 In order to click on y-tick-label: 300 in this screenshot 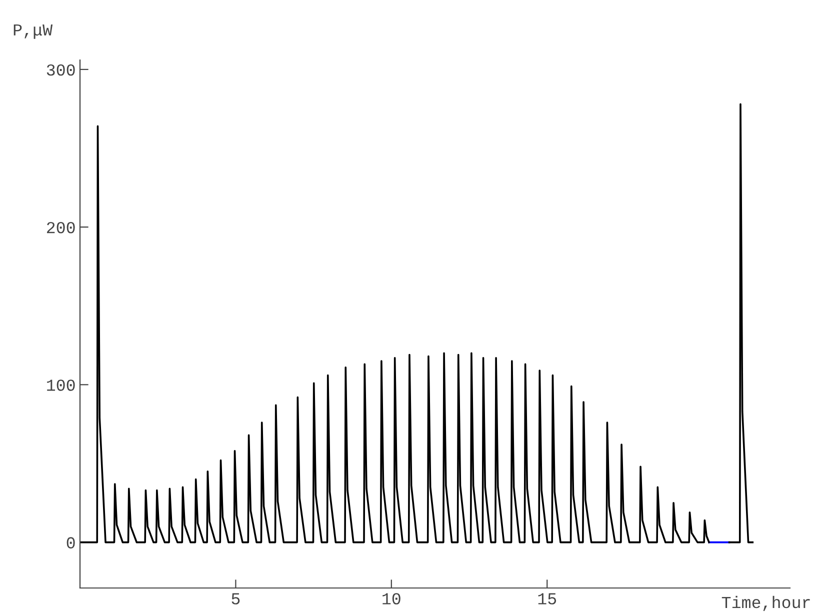, I will do `click(60, 70)`.